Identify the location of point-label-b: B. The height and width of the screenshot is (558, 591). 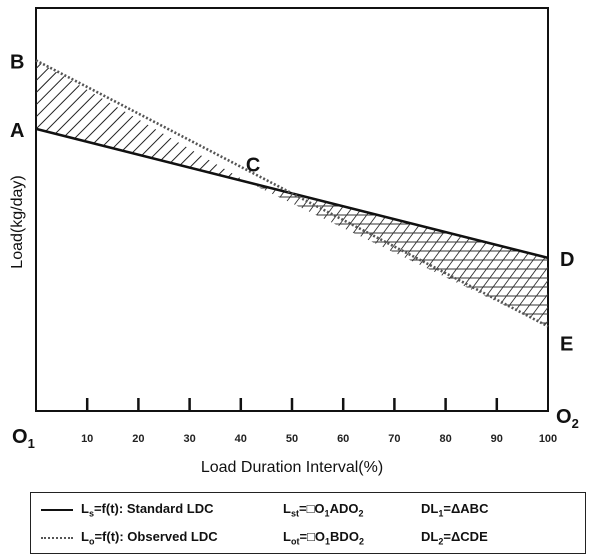
(17, 62).